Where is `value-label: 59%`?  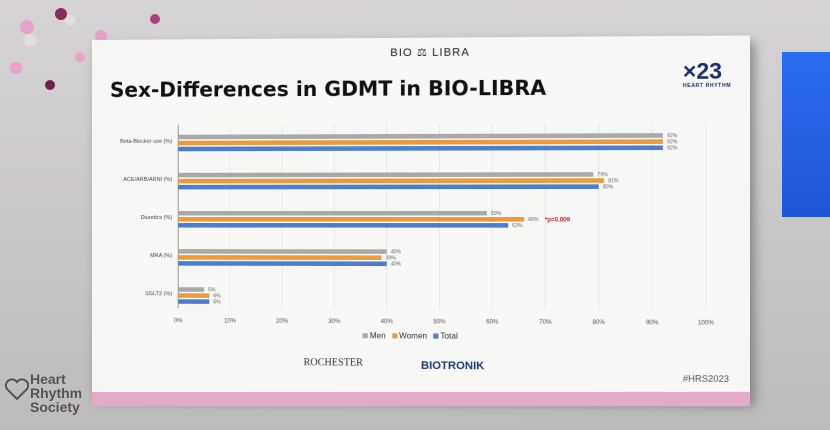 value-label: 59% is located at coordinates (496, 214).